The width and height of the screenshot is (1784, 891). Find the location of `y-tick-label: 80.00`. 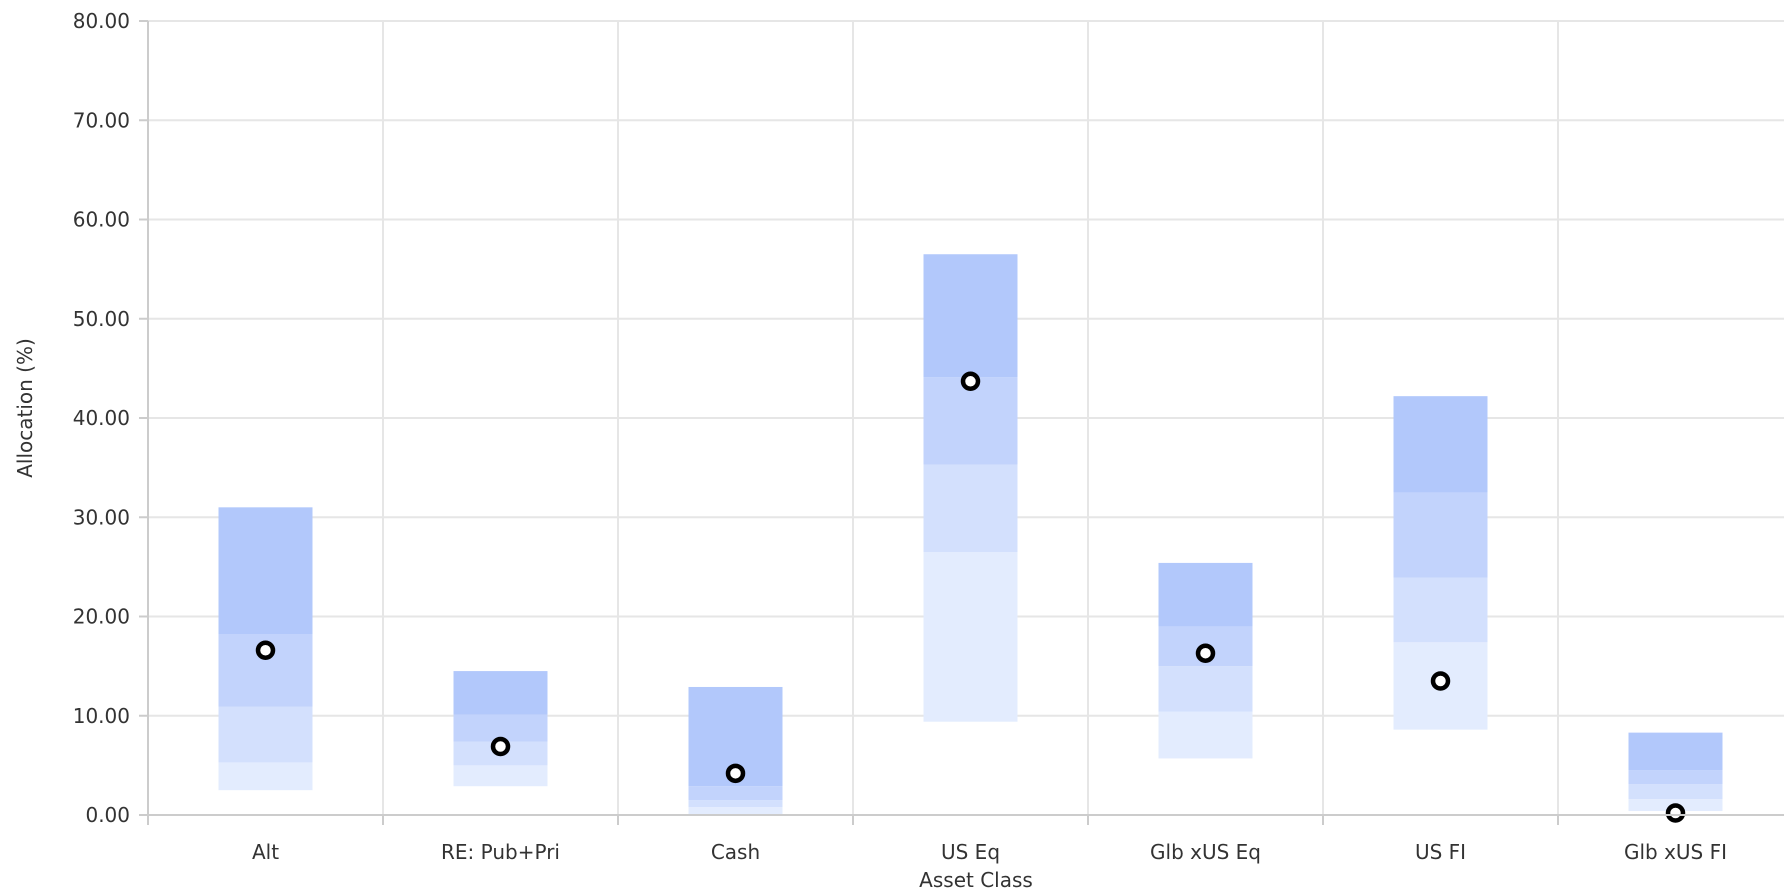

y-tick-label: 80.00 is located at coordinates (101, 21).